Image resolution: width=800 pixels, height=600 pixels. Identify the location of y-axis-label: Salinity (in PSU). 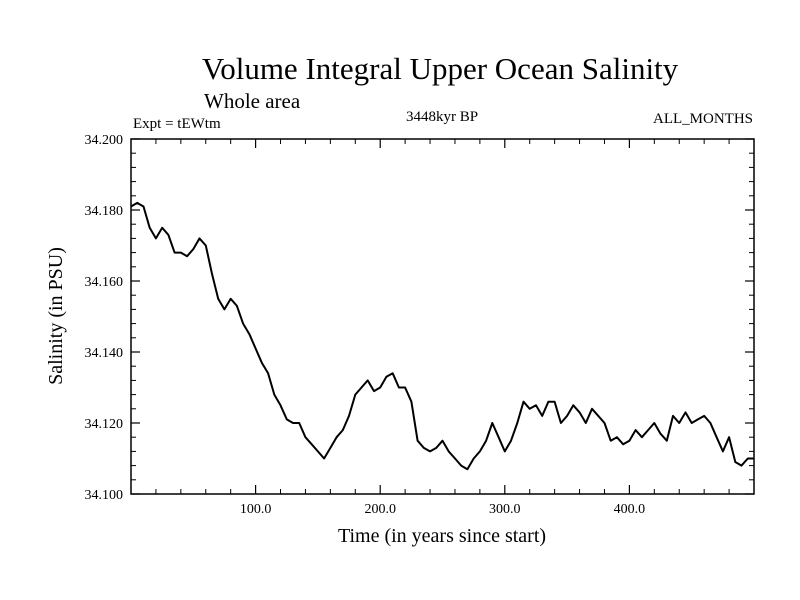
(56, 316).